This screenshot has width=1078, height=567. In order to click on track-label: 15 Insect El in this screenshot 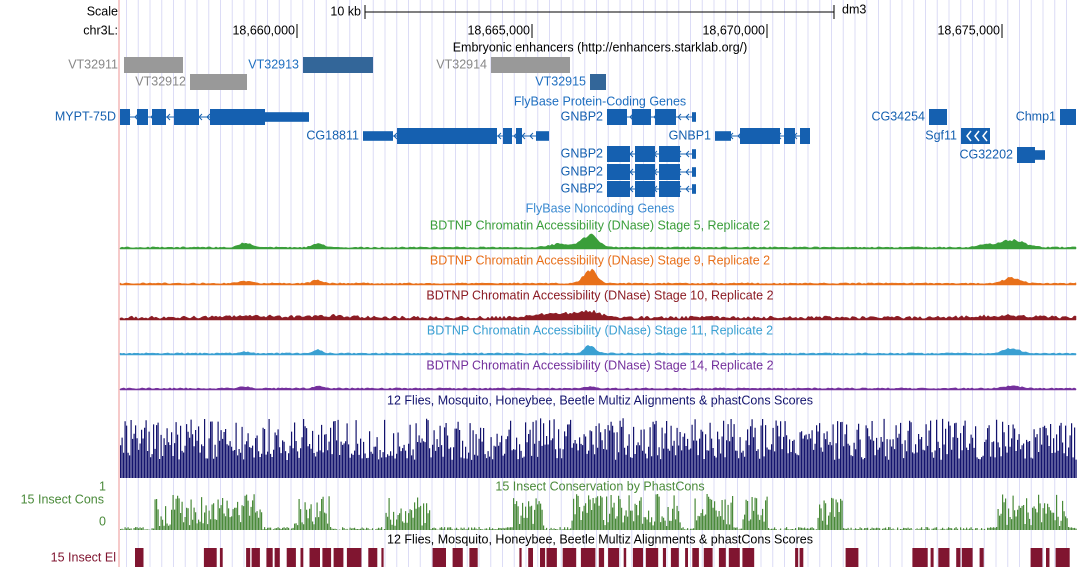, I will do `click(83, 557)`.